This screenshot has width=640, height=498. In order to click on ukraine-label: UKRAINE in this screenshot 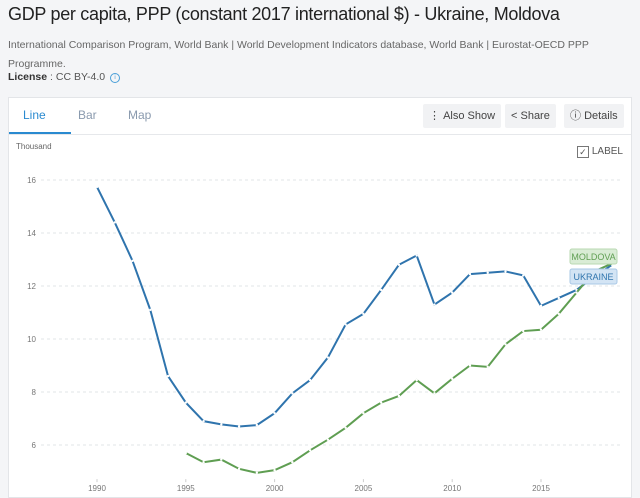, I will do `click(593, 277)`.